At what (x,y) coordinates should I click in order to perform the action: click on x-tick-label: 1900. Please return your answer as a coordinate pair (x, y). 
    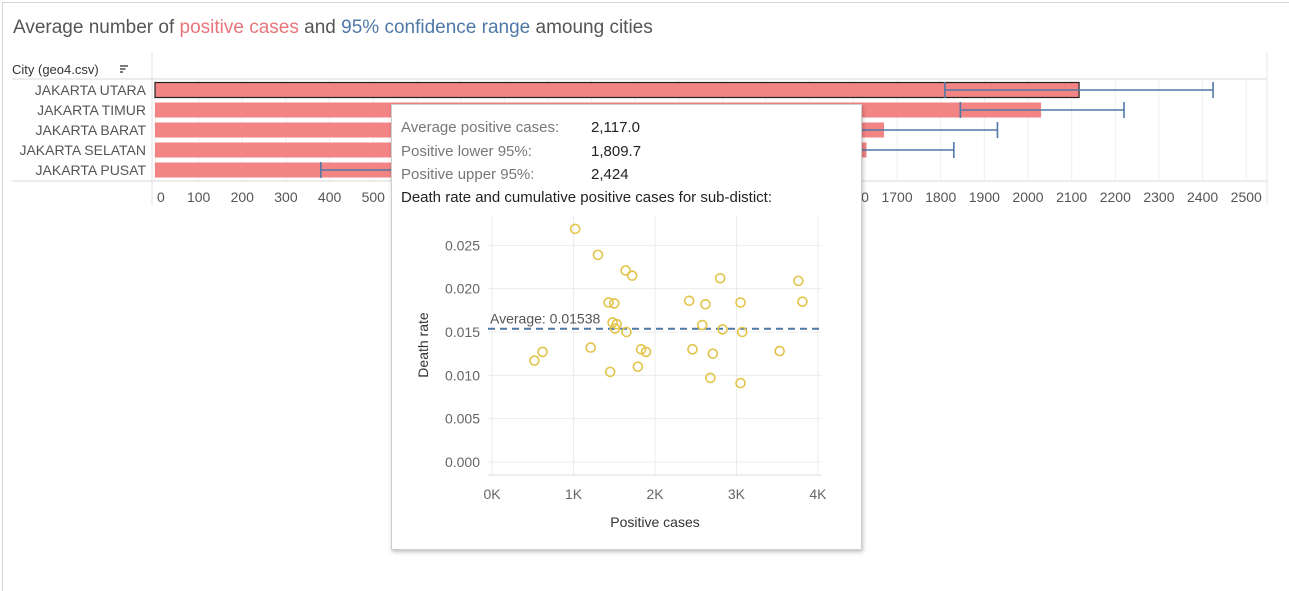
    Looking at the image, I should click on (984, 197).